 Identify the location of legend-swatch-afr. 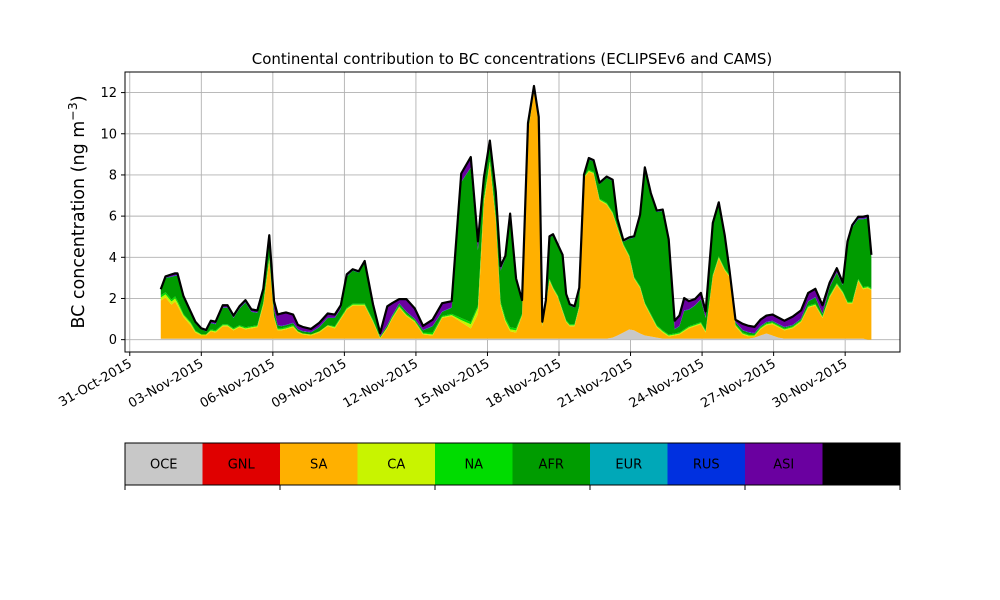
(551, 464).